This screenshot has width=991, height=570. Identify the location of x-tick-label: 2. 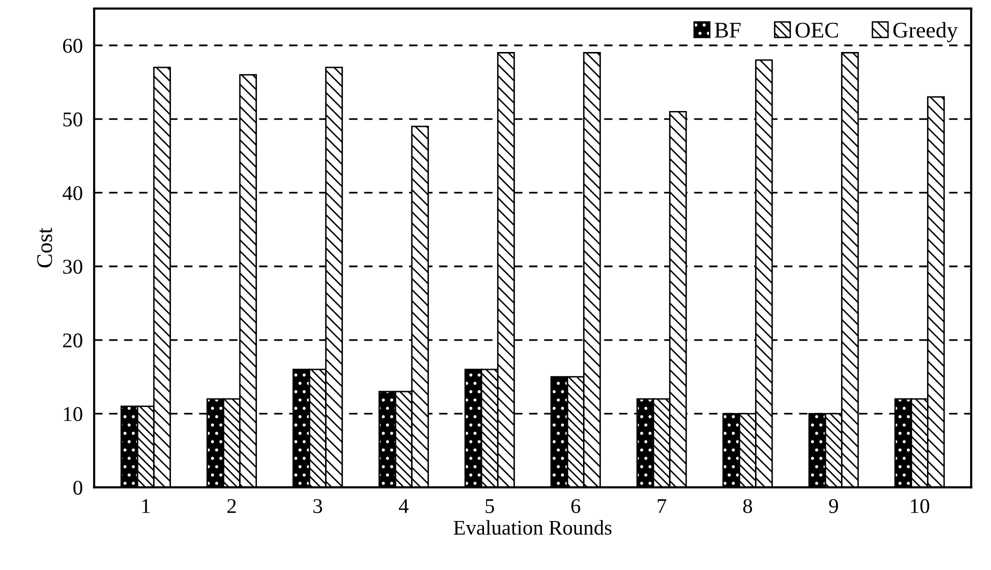
(231, 506).